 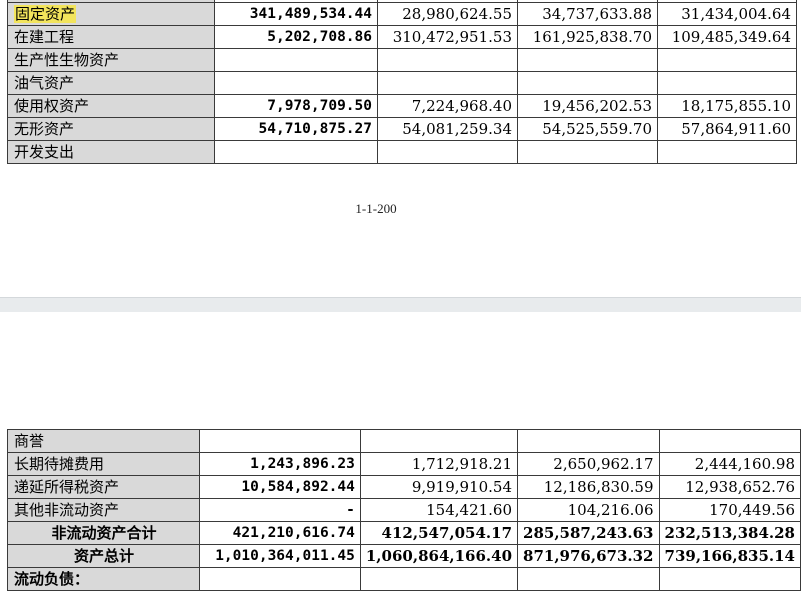 What do you see at coordinates (103, 579) in the screenshot?
I see `row-label: 流动负债：` at bounding box center [103, 579].